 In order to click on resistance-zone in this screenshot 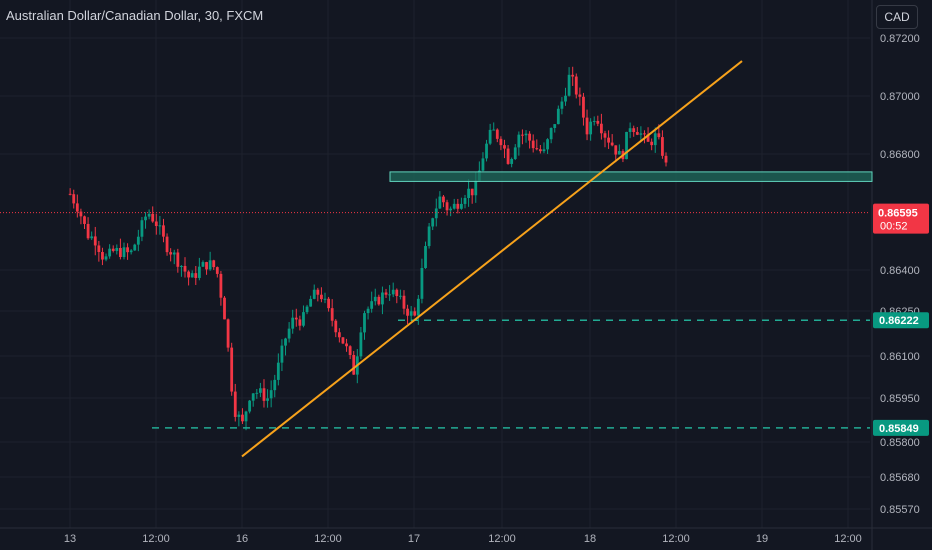, I will do `click(631, 176)`.